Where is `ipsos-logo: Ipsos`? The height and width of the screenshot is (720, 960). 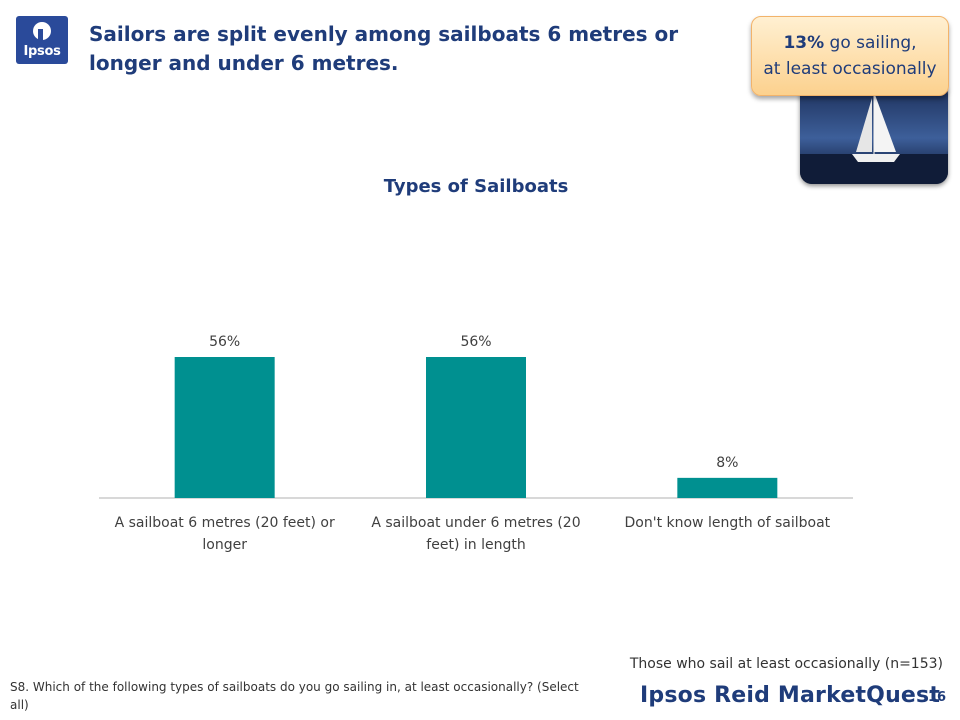 ipsos-logo: Ipsos is located at coordinates (42, 40).